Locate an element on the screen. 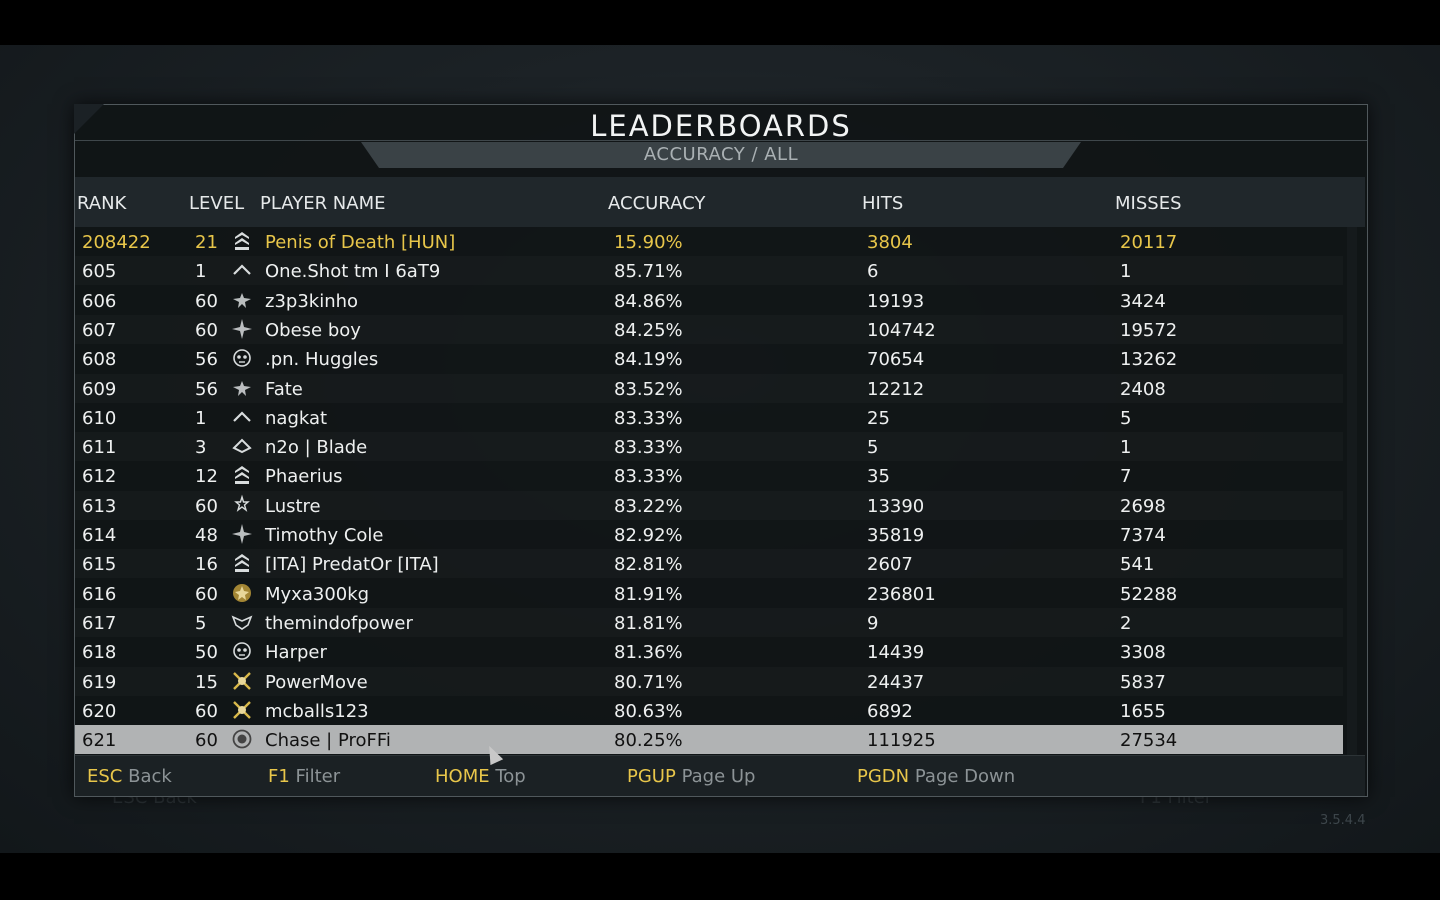  player-name-cell: Penis of Death [HUN] is located at coordinates (360, 242).